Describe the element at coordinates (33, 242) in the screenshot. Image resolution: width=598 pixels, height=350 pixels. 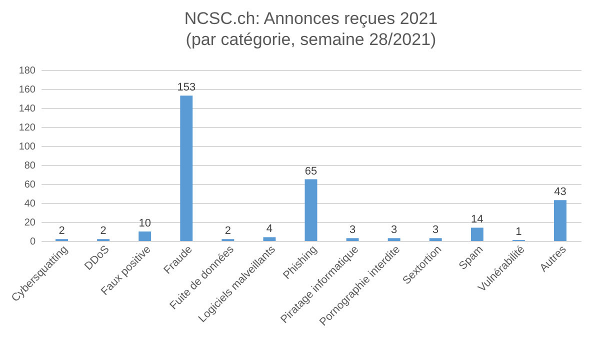
I see `y-tick-label: 0` at that location.